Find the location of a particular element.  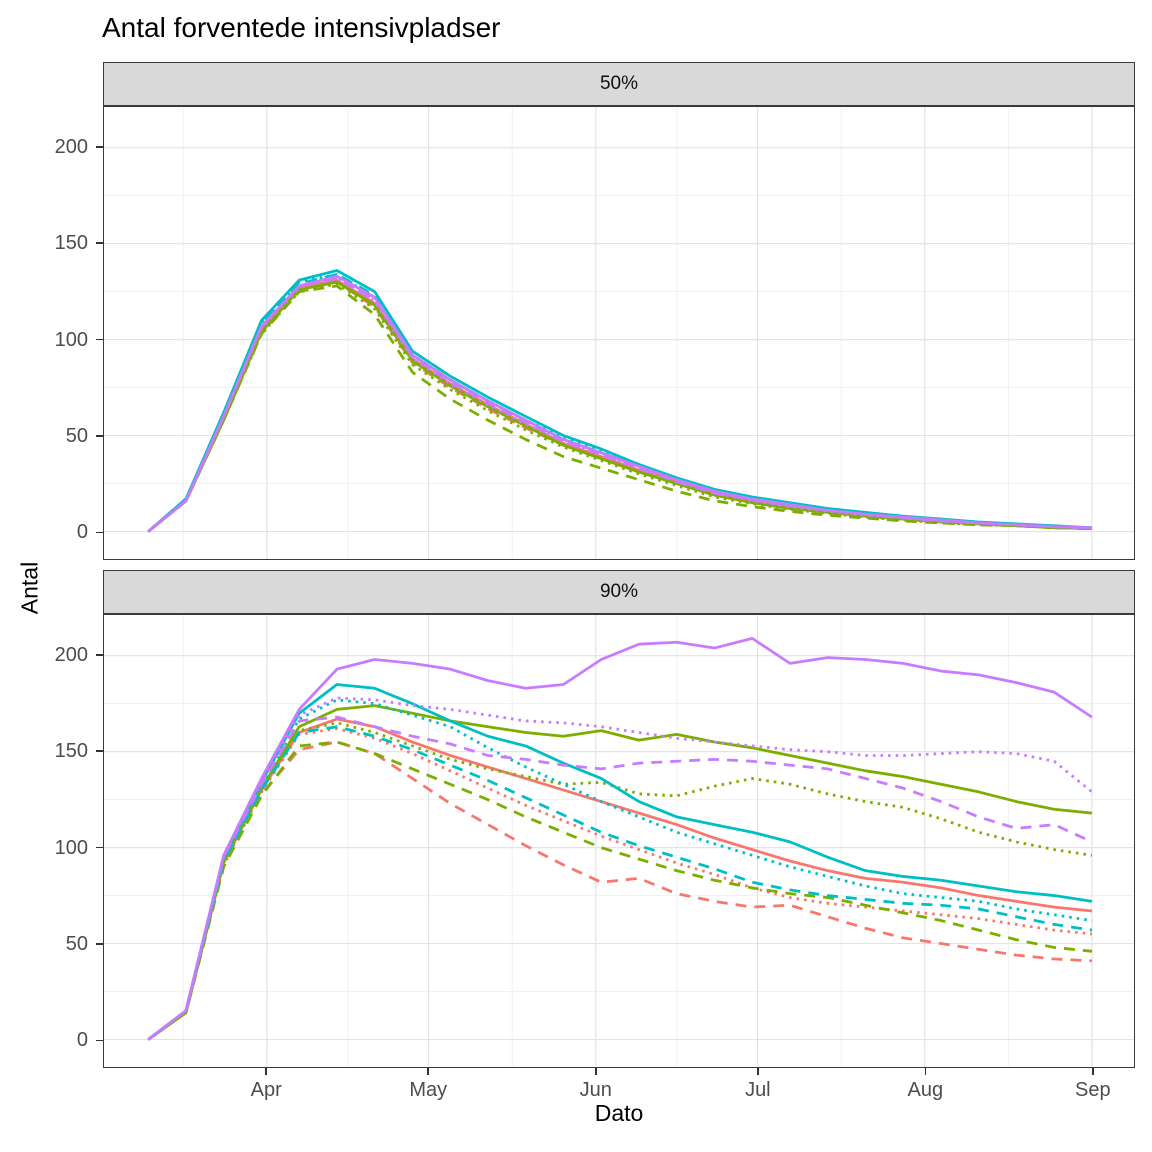

facet-strip-90: 90% is located at coordinates (619, 592).